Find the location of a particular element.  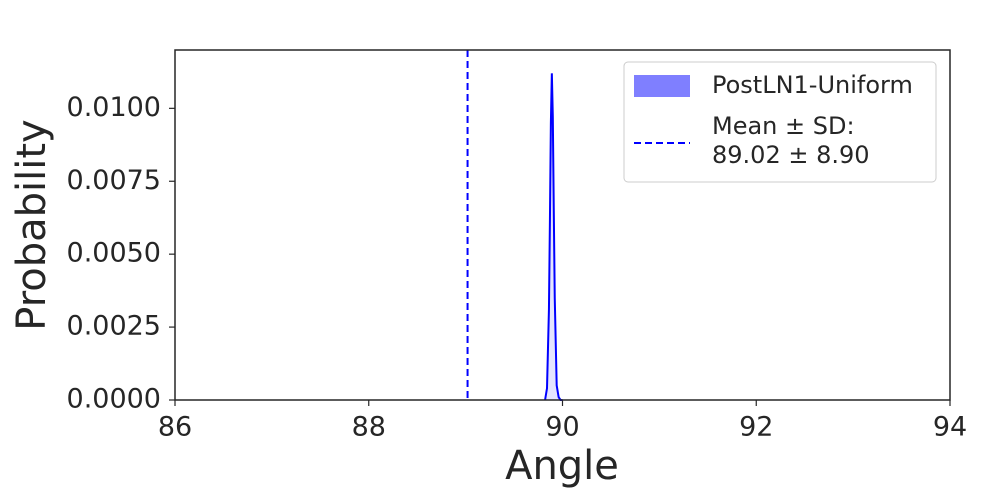

y-axis-label: Probability is located at coordinates (32, 224).